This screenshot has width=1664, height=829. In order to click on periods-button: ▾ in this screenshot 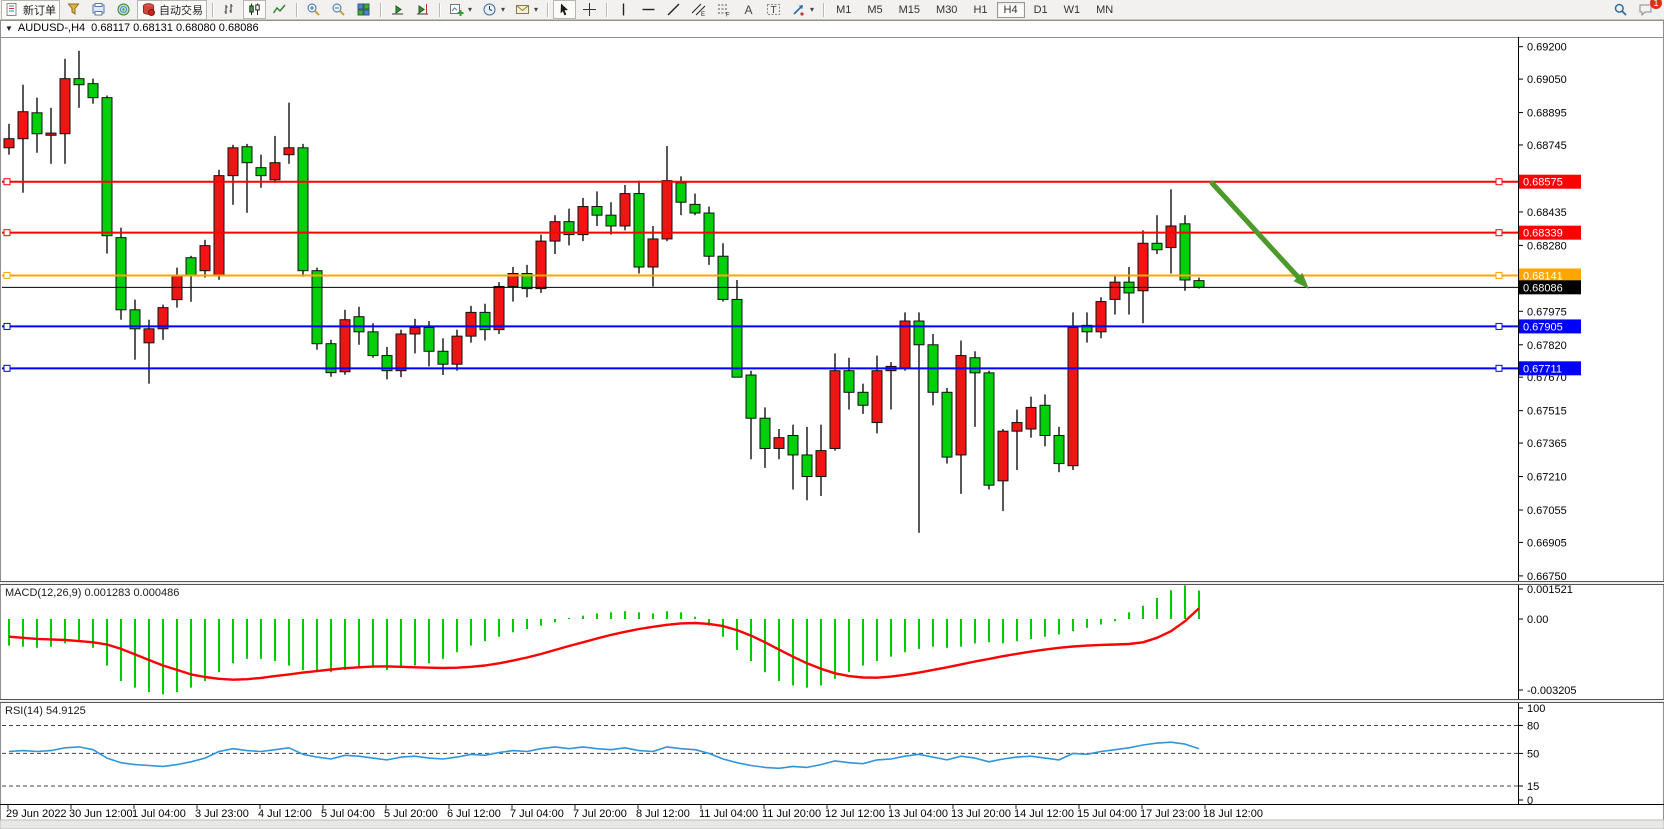, I will do `click(493, 9)`.